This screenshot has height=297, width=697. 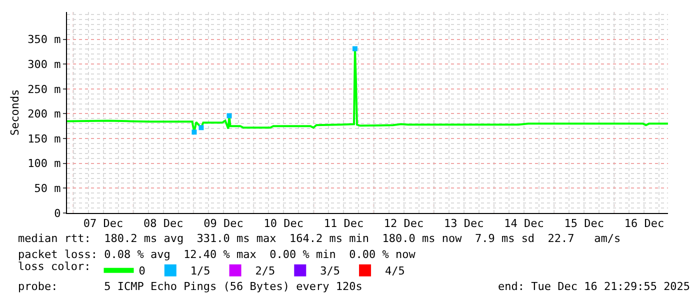 I want to click on x-tick-label: 11 Dec, so click(x=344, y=223).